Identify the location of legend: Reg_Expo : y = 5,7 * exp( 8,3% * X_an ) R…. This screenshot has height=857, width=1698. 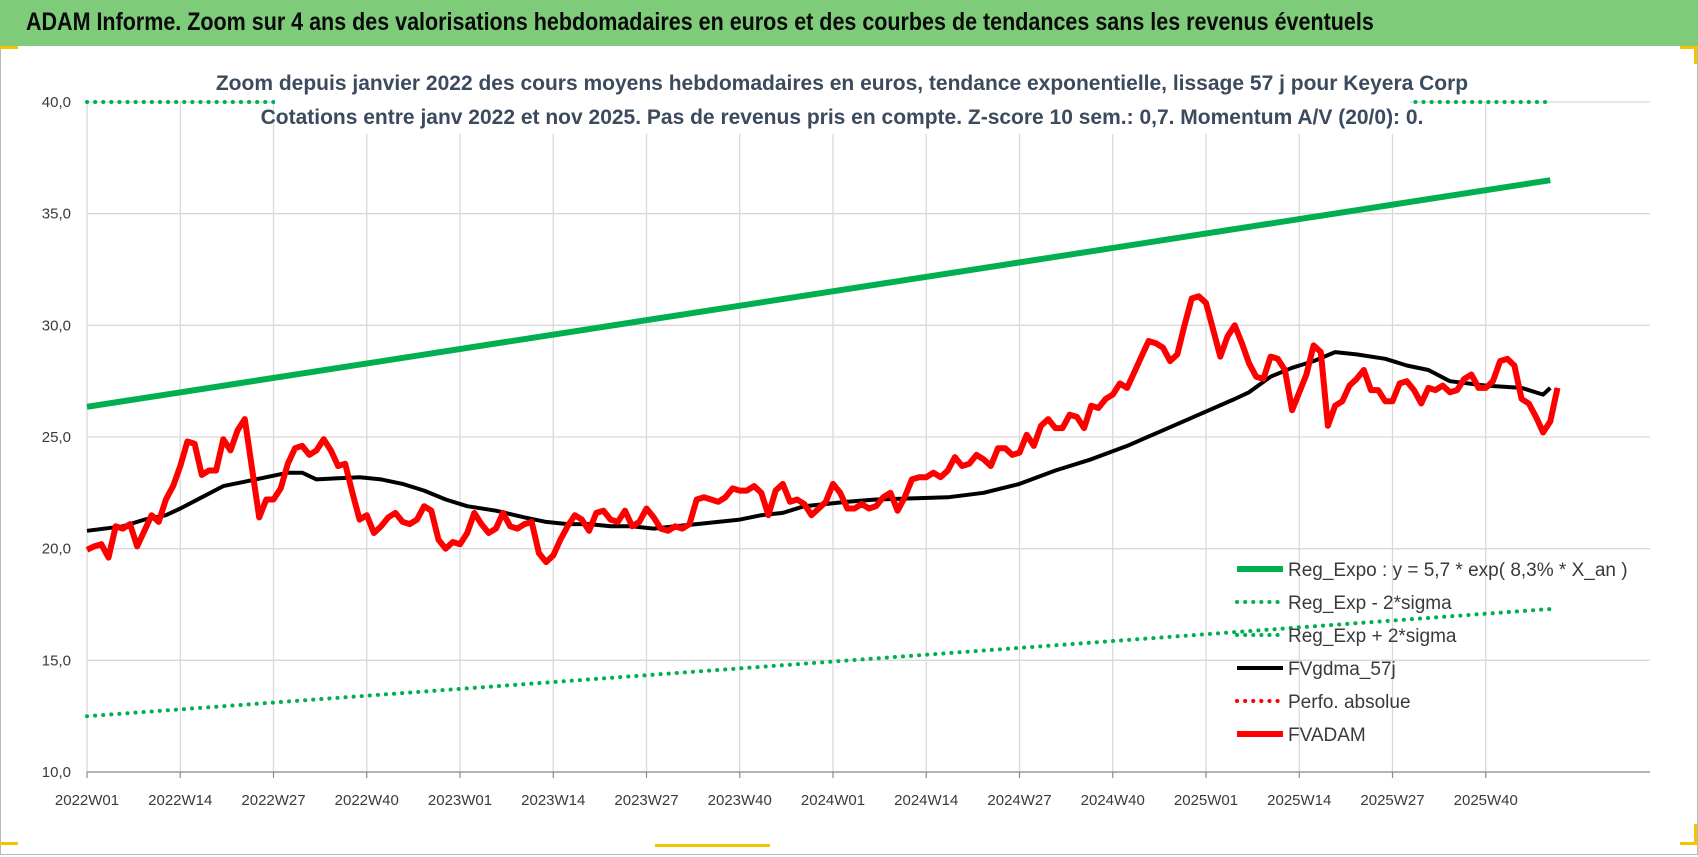
(1431, 653).